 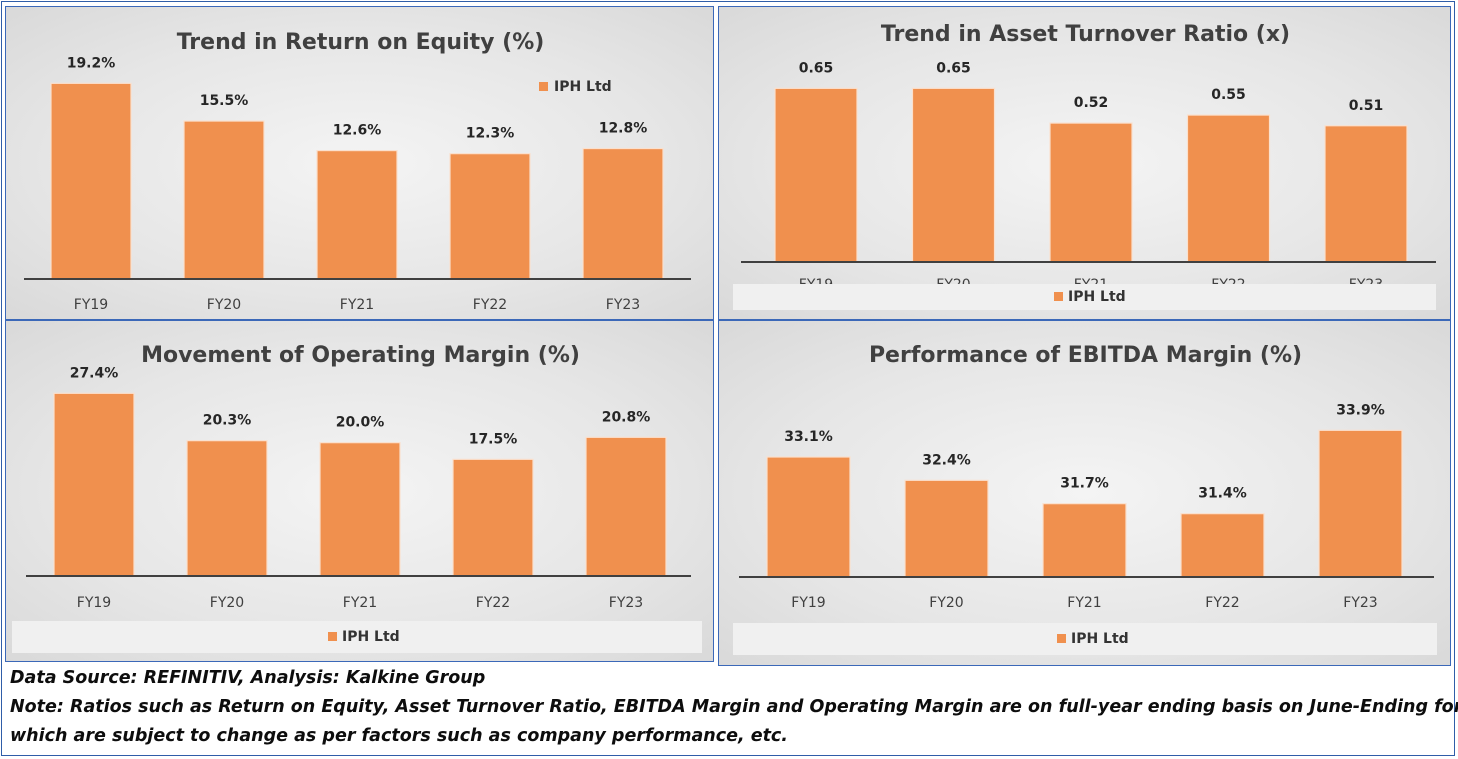 I want to click on operating-margin-tick-fy21: FY21, so click(x=360, y=603).